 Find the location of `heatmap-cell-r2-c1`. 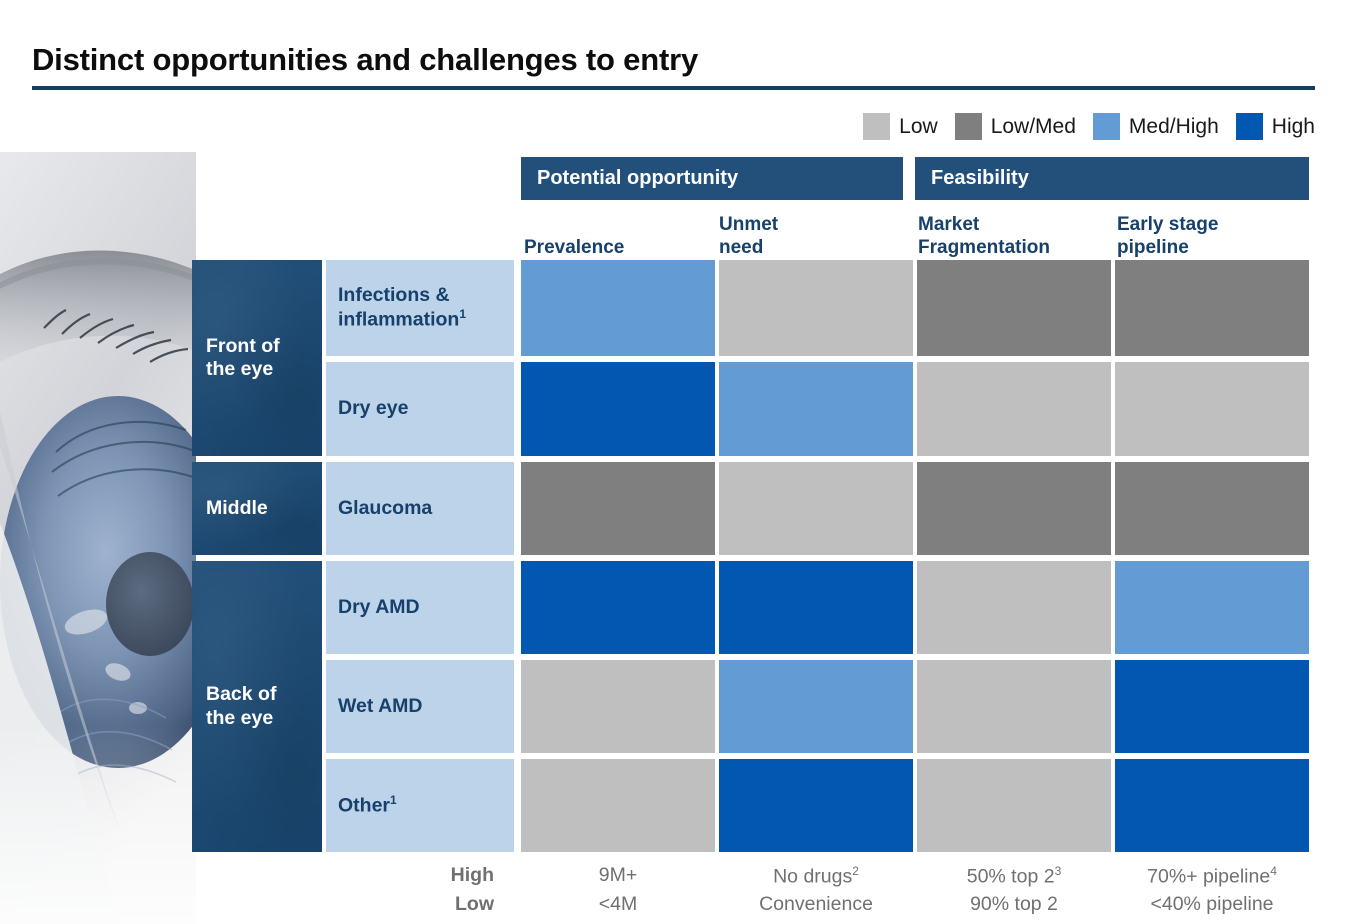

heatmap-cell-r2-c1 is located at coordinates (618, 409).